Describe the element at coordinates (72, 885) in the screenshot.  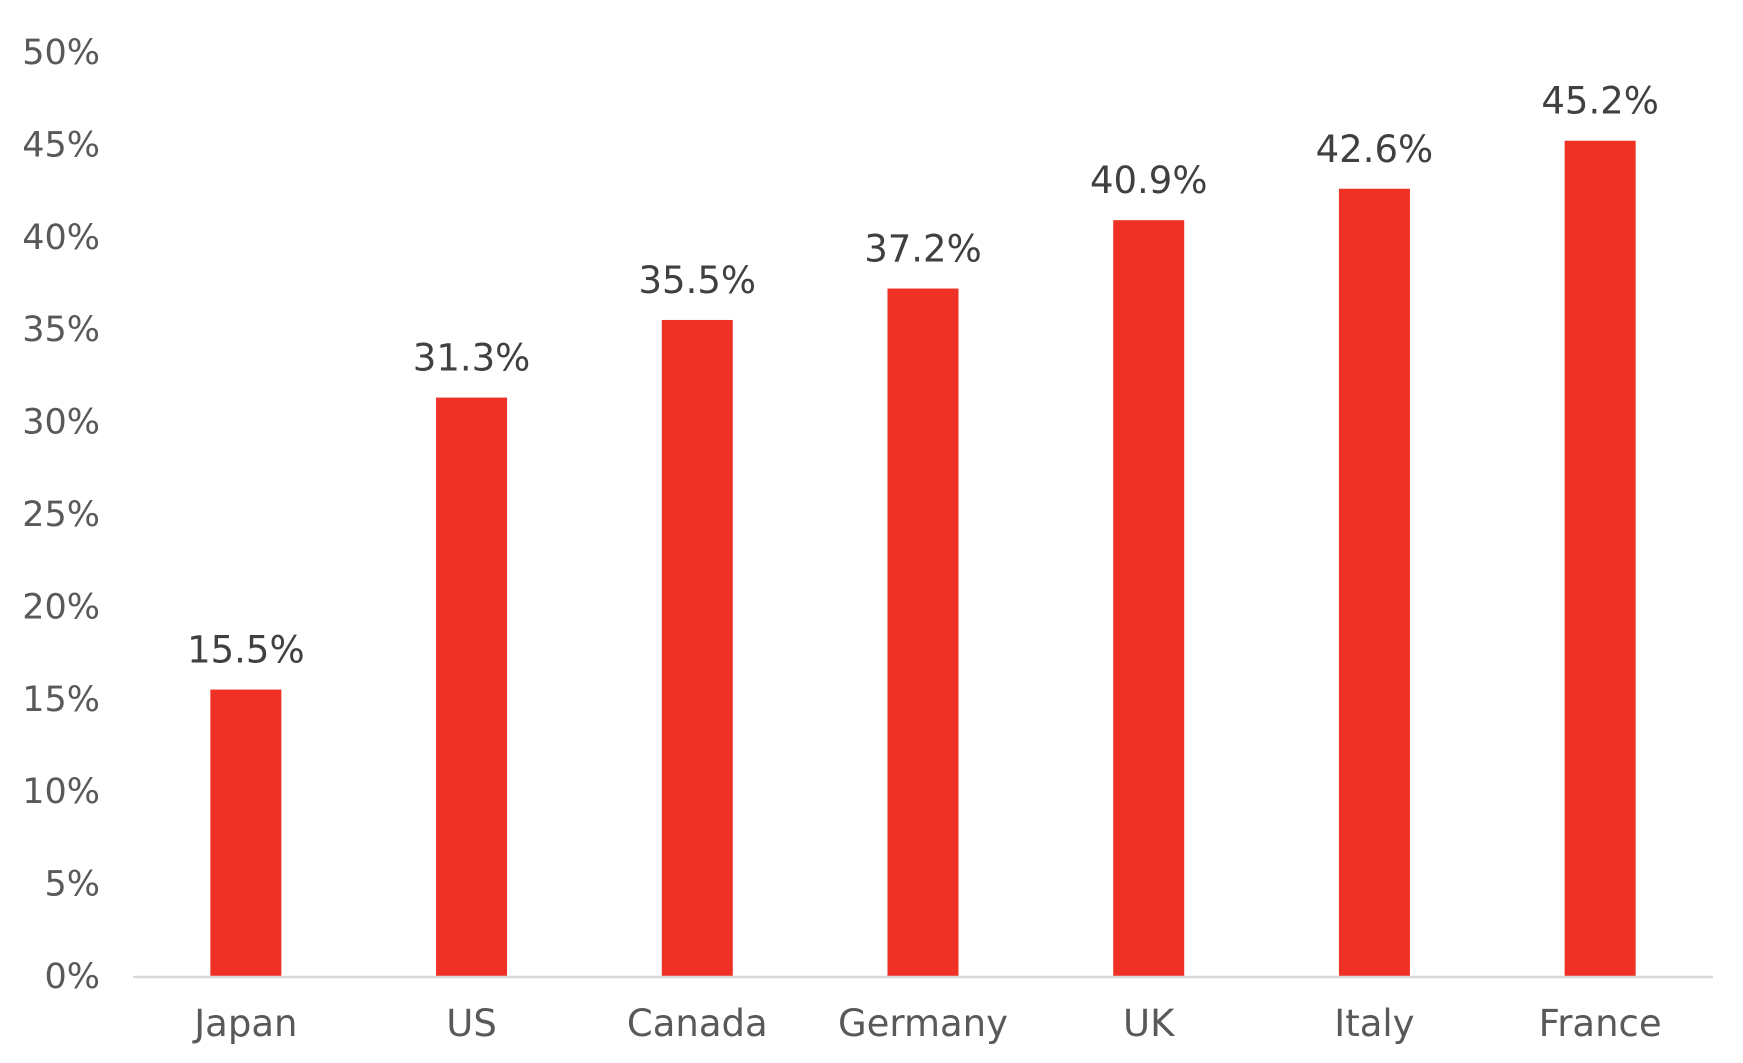
I see `y-tick-label: 5%` at that location.